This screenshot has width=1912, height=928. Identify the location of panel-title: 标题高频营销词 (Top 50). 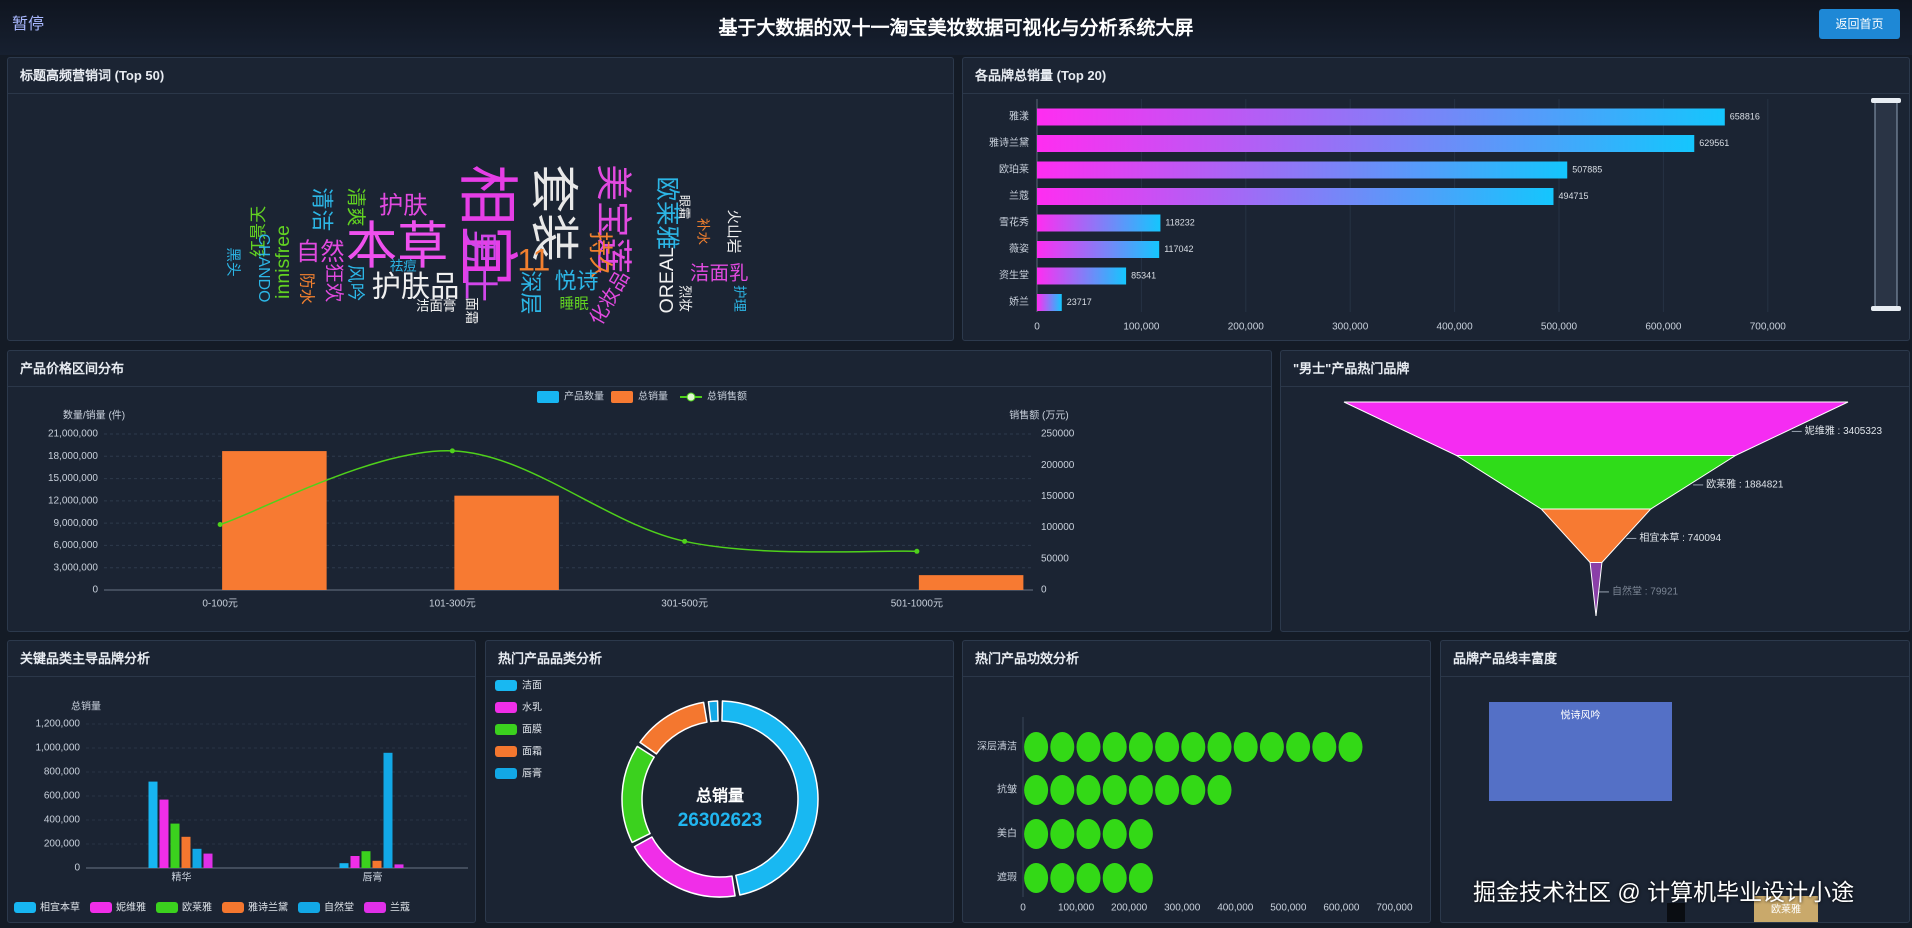
(480, 76).